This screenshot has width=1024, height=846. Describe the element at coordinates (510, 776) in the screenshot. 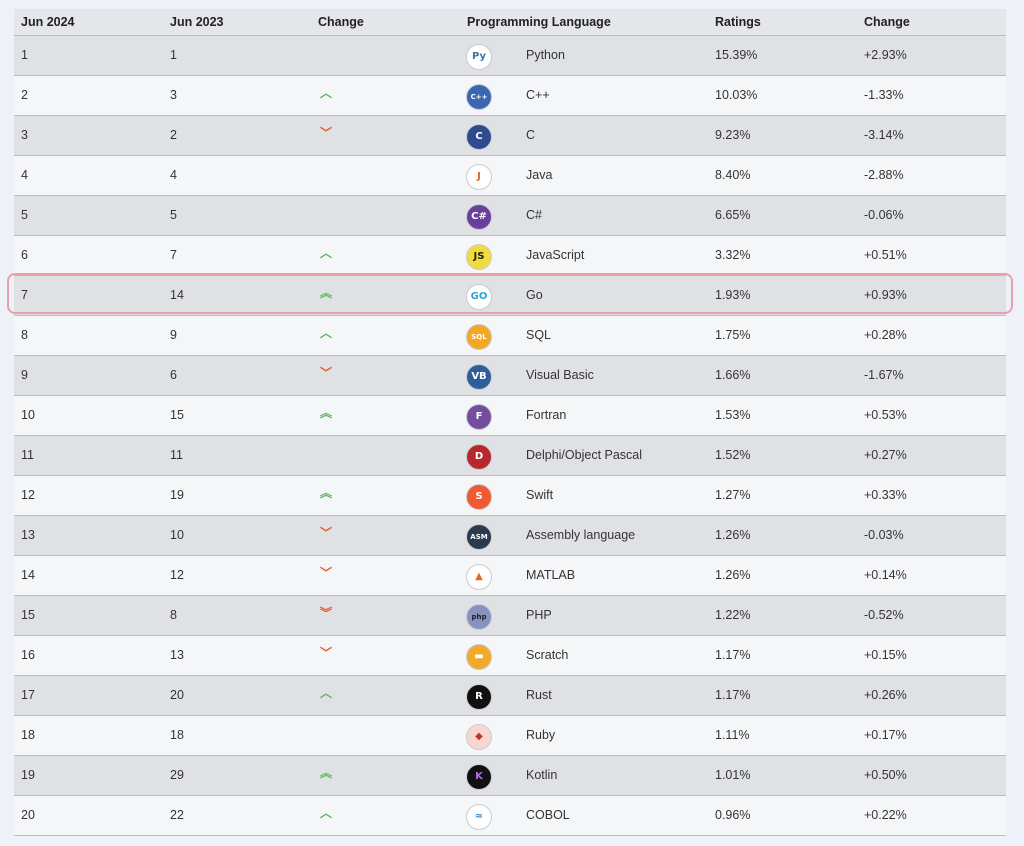

I see `table-row: 19 29 ︽ K Kotlin 1.01% +0.50%` at that location.